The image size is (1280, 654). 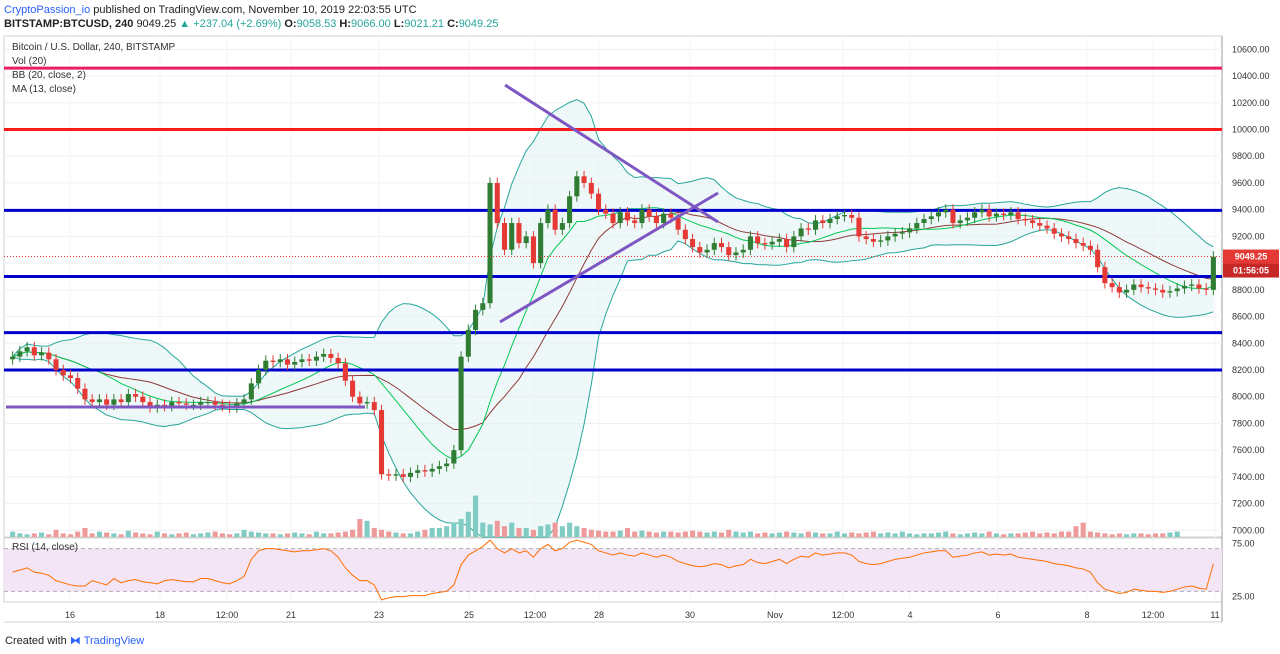 I want to click on publisher-name: CryptoPassion_io, so click(x=47, y=10).